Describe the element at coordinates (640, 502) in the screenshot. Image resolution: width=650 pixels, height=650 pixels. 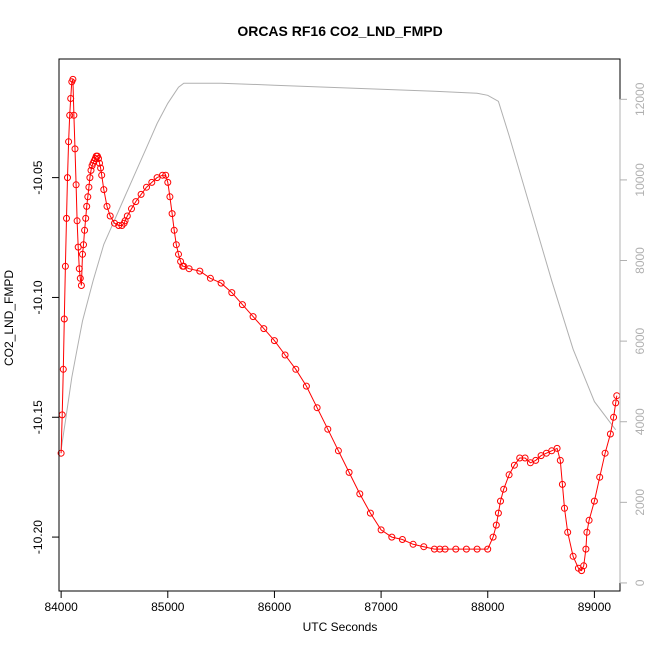
I see `y2-tick-label: 2000` at that location.